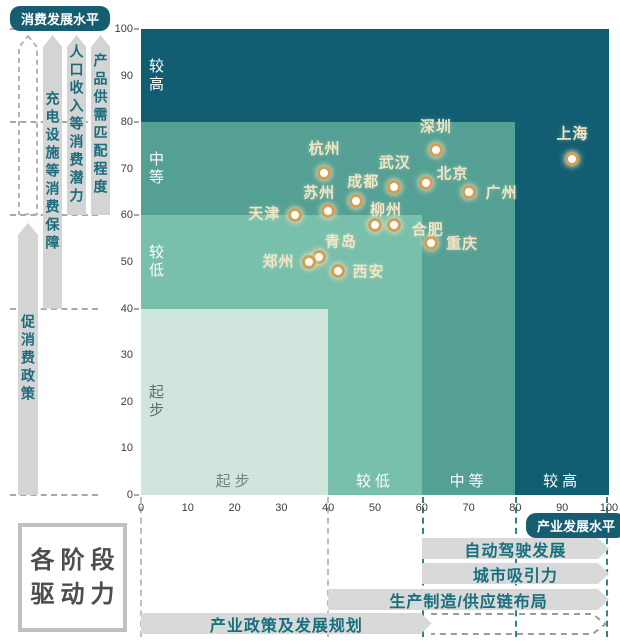 Image resolution: width=620 pixels, height=642 pixels. Describe the element at coordinates (427, 230) in the screenshot. I see `city-label-合肥: 合肥` at that location.